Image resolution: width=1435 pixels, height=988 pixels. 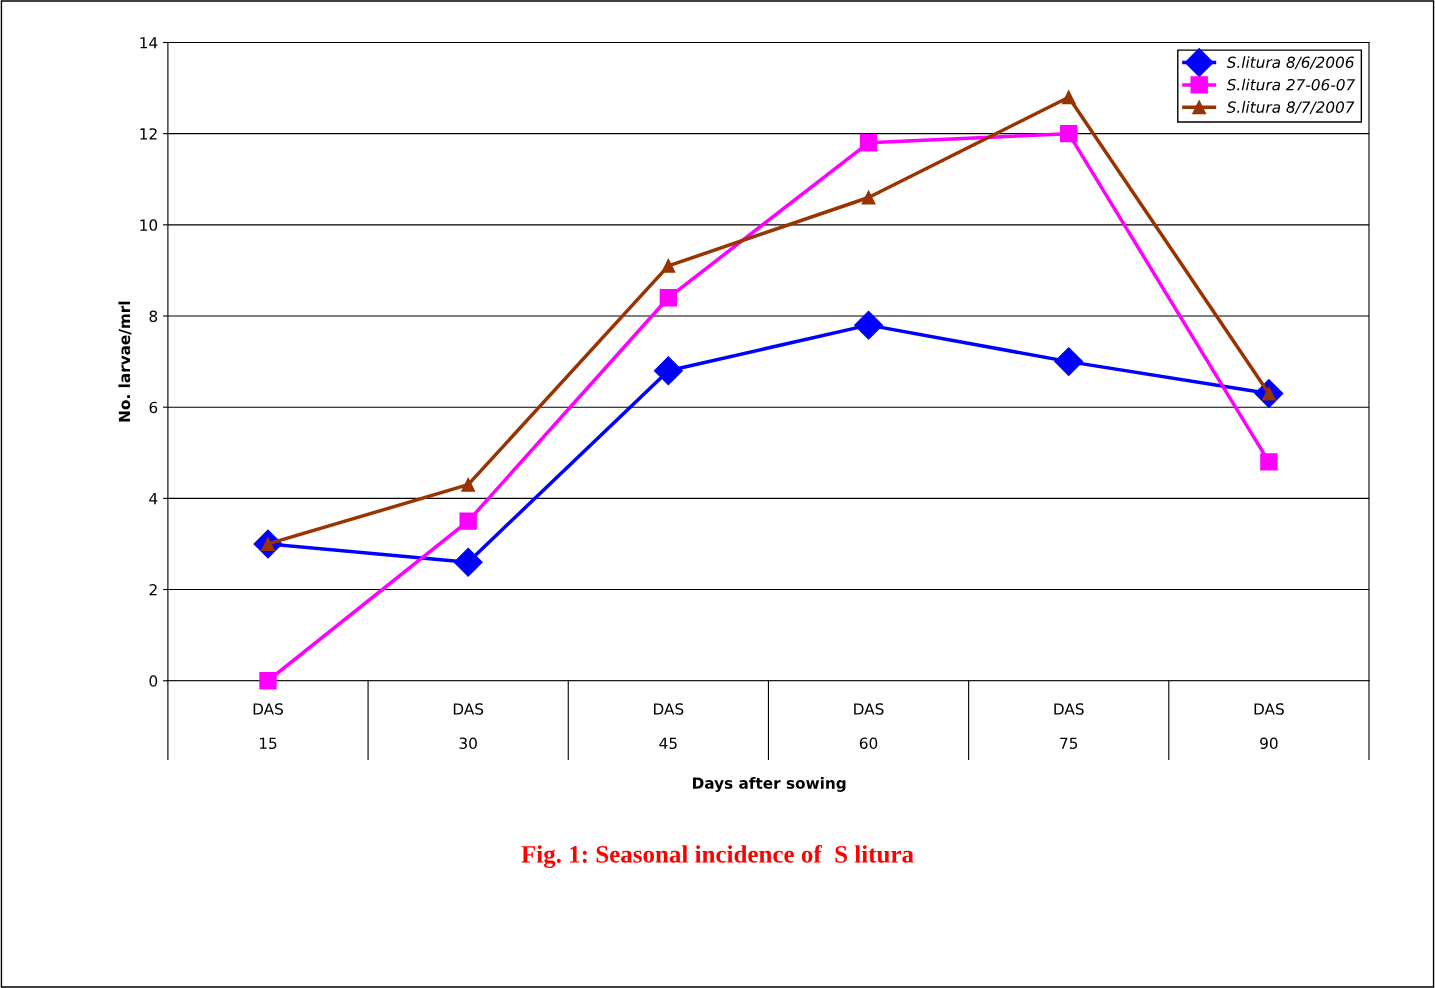 What do you see at coordinates (153, 590) in the screenshot?
I see `y-tick-label: 2` at bounding box center [153, 590].